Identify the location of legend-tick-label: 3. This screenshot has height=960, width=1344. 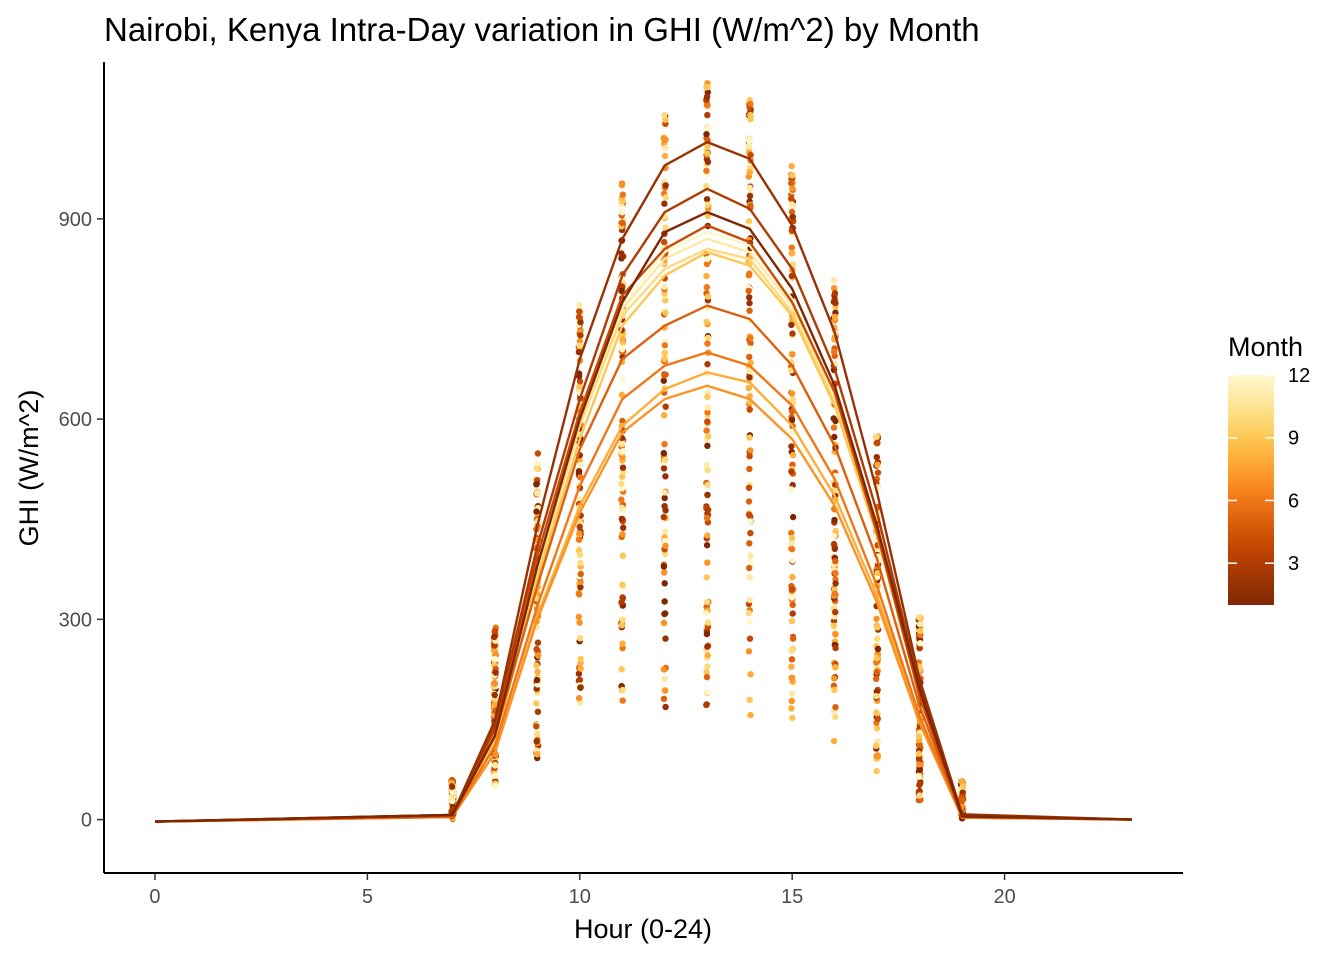
(1293, 564).